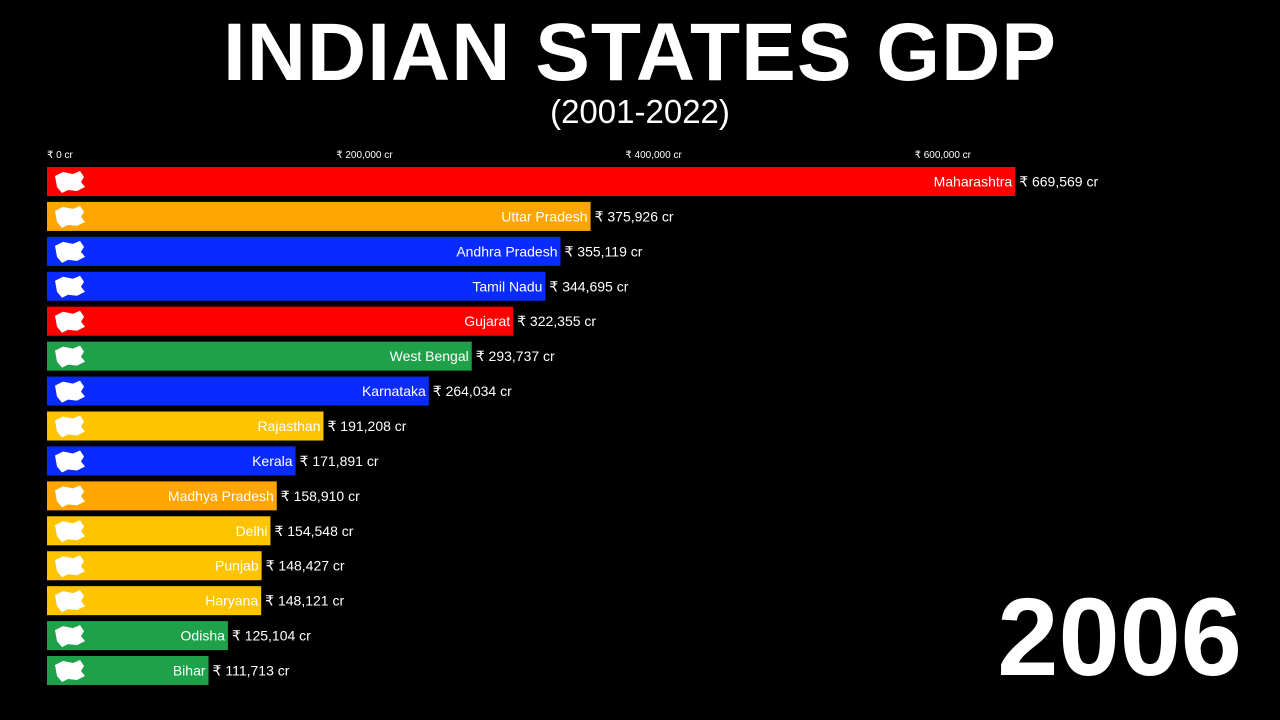  What do you see at coordinates (943, 155) in the screenshot?
I see `x-tick-label: ₹ 600,000 cr` at bounding box center [943, 155].